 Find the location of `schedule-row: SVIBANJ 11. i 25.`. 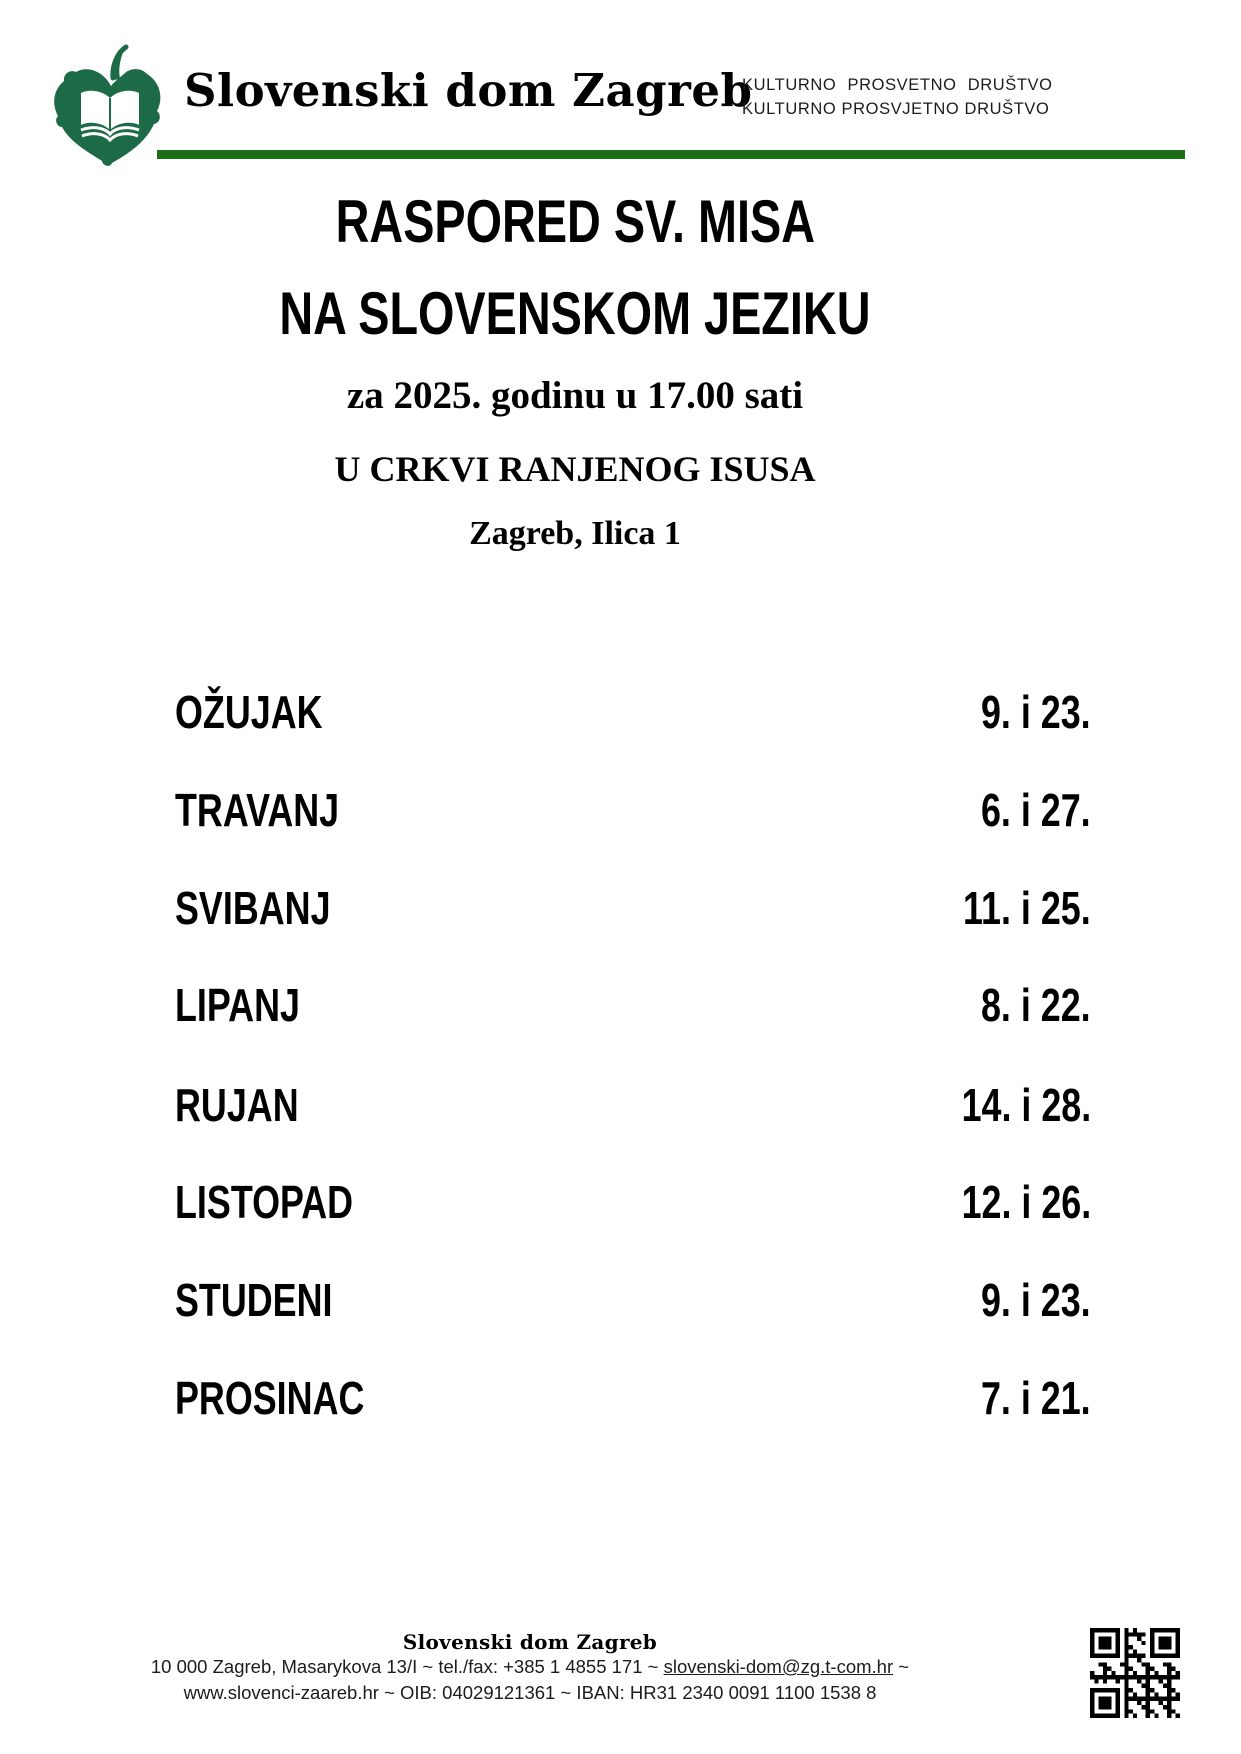

schedule-row: SVIBANJ 11. i 25. is located at coordinates (633, 908).